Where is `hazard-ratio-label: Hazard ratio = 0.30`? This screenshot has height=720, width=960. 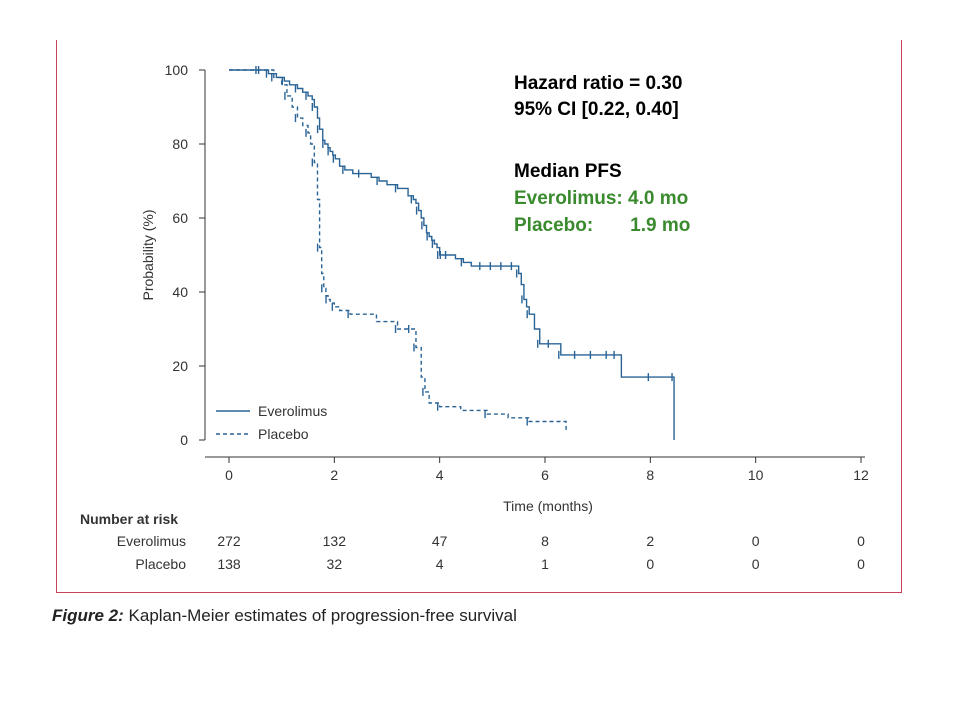 hazard-ratio-label: Hazard ratio = 0.30 is located at coordinates (598, 83).